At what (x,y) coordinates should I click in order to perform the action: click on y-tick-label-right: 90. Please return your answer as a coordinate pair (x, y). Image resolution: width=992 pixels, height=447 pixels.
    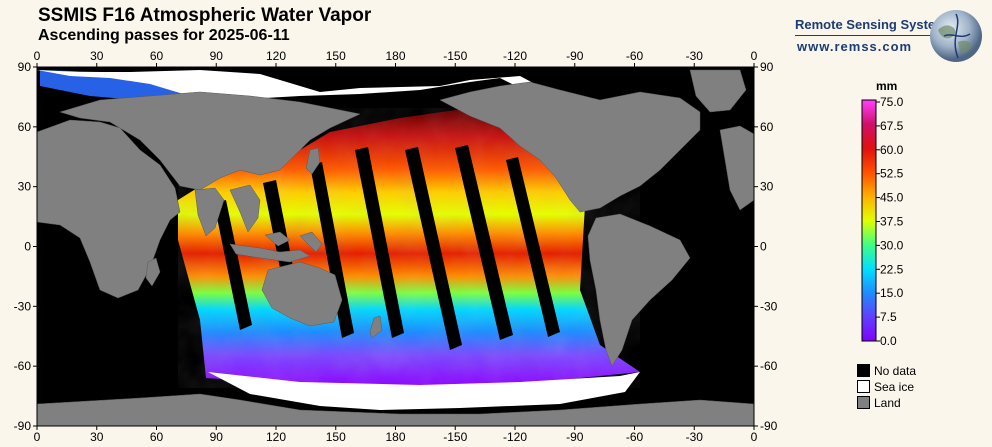
    Looking at the image, I should click on (767, 67).